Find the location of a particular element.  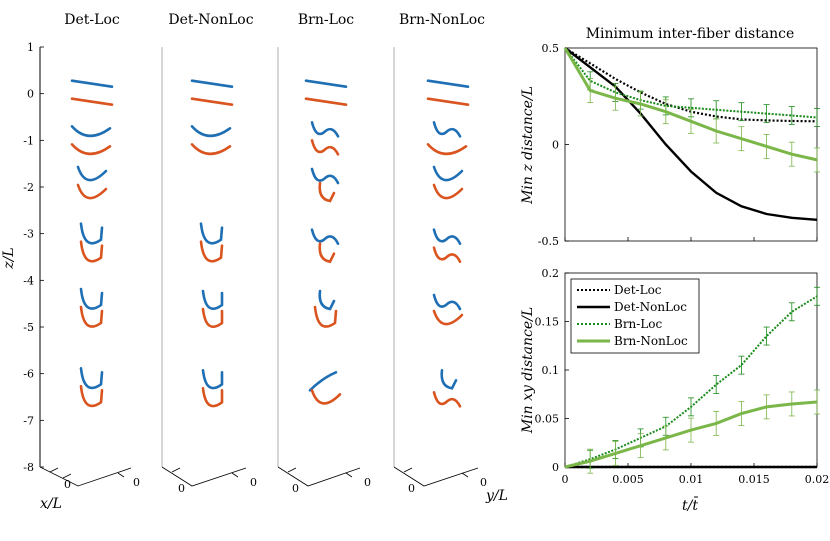

xtick-0-c: 0 is located at coordinates (295, 488).